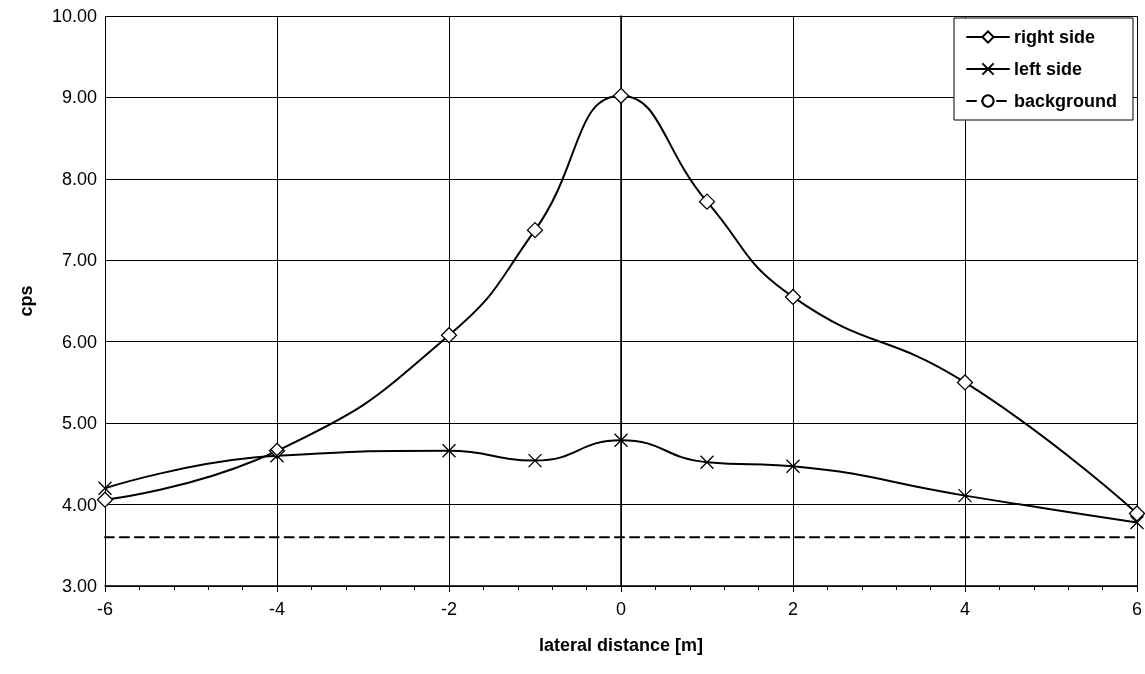 Image resolution: width=1145 pixels, height=674 pixels. What do you see at coordinates (79, 260) in the screenshot?
I see `y-tick-label: 7.00` at bounding box center [79, 260].